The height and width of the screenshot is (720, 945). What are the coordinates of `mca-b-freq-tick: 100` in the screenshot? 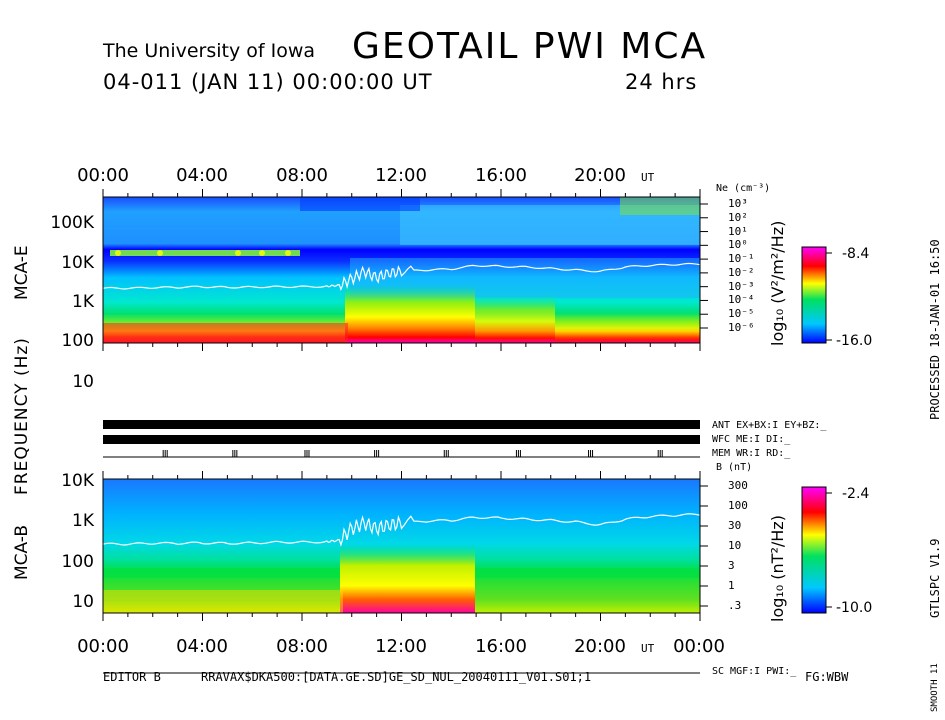 It's located at (77, 562).